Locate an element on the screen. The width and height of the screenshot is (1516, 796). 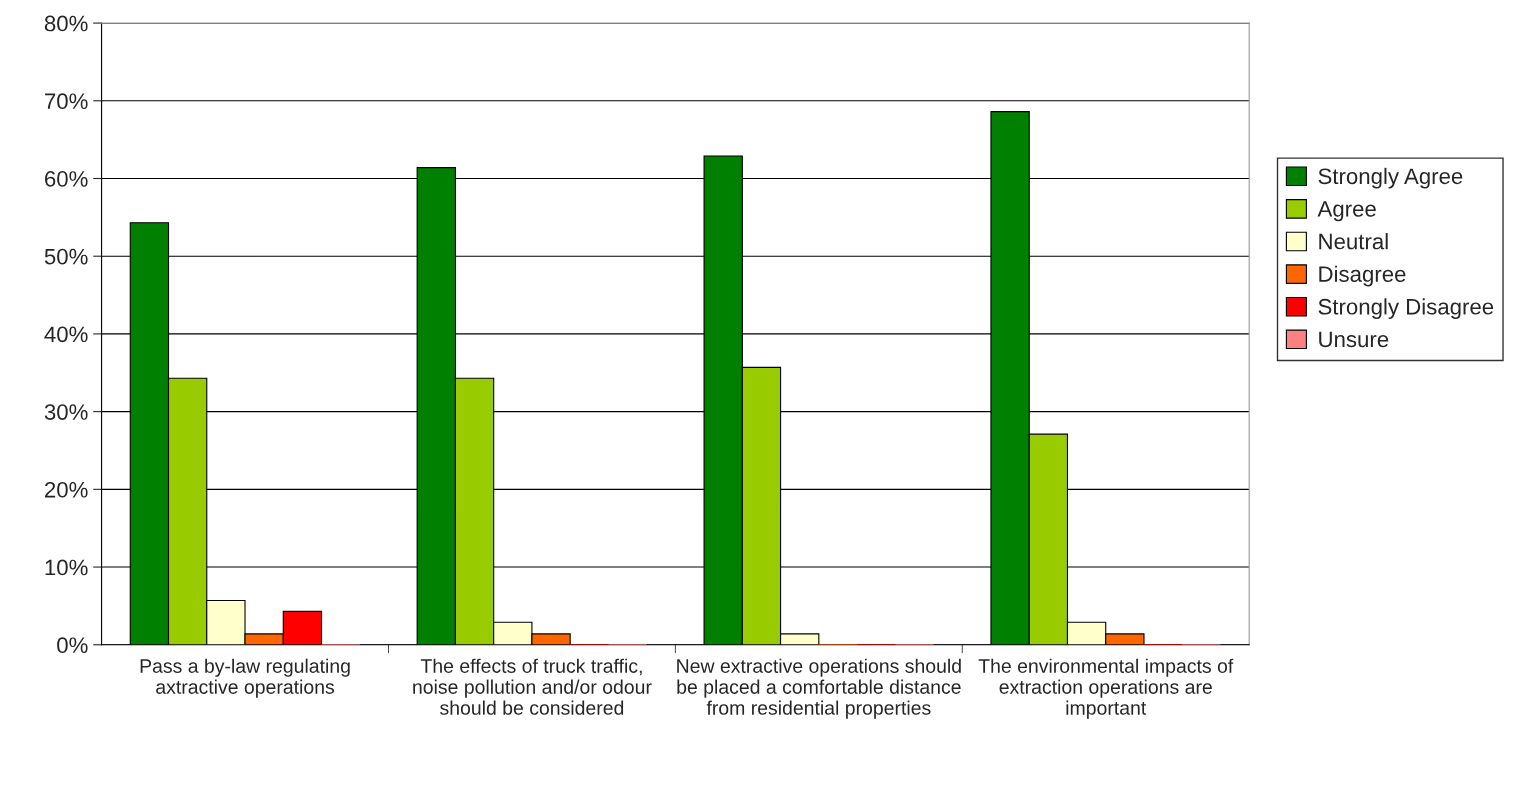
legend-label: Agree is located at coordinates (1346, 211).